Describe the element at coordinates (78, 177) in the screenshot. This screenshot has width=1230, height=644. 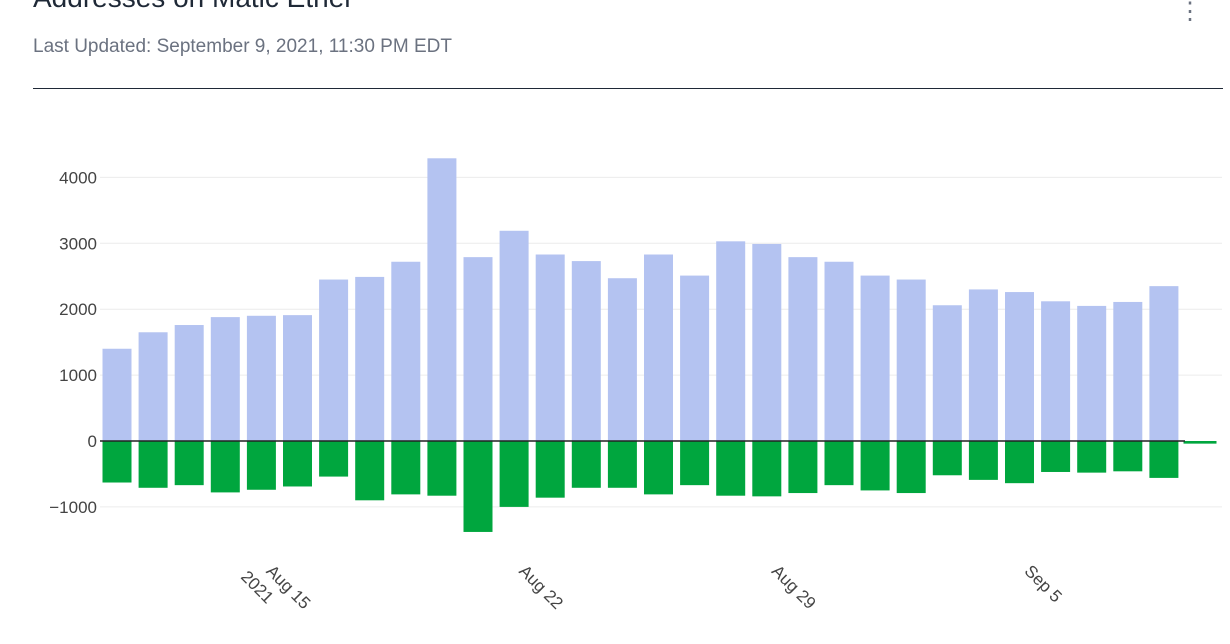
I see `y-tick-label: 4000` at that location.